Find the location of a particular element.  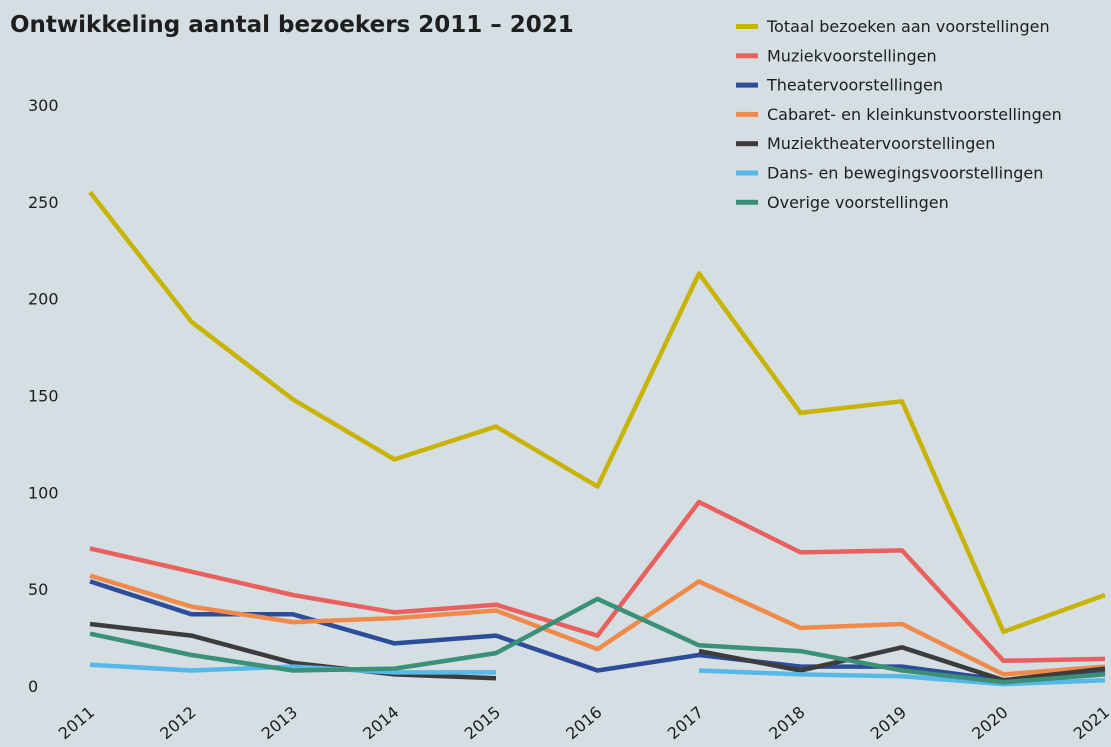

y-tick-label: 0 is located at coordinates (33, 686).